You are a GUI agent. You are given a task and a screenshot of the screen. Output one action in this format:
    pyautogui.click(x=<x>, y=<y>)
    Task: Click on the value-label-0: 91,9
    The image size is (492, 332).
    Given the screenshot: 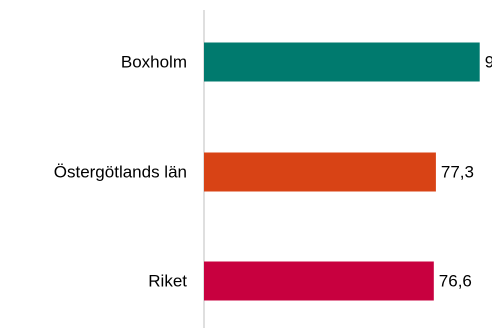 What is the action you would take?
    pyautogui.click(x=488, y=62)
    